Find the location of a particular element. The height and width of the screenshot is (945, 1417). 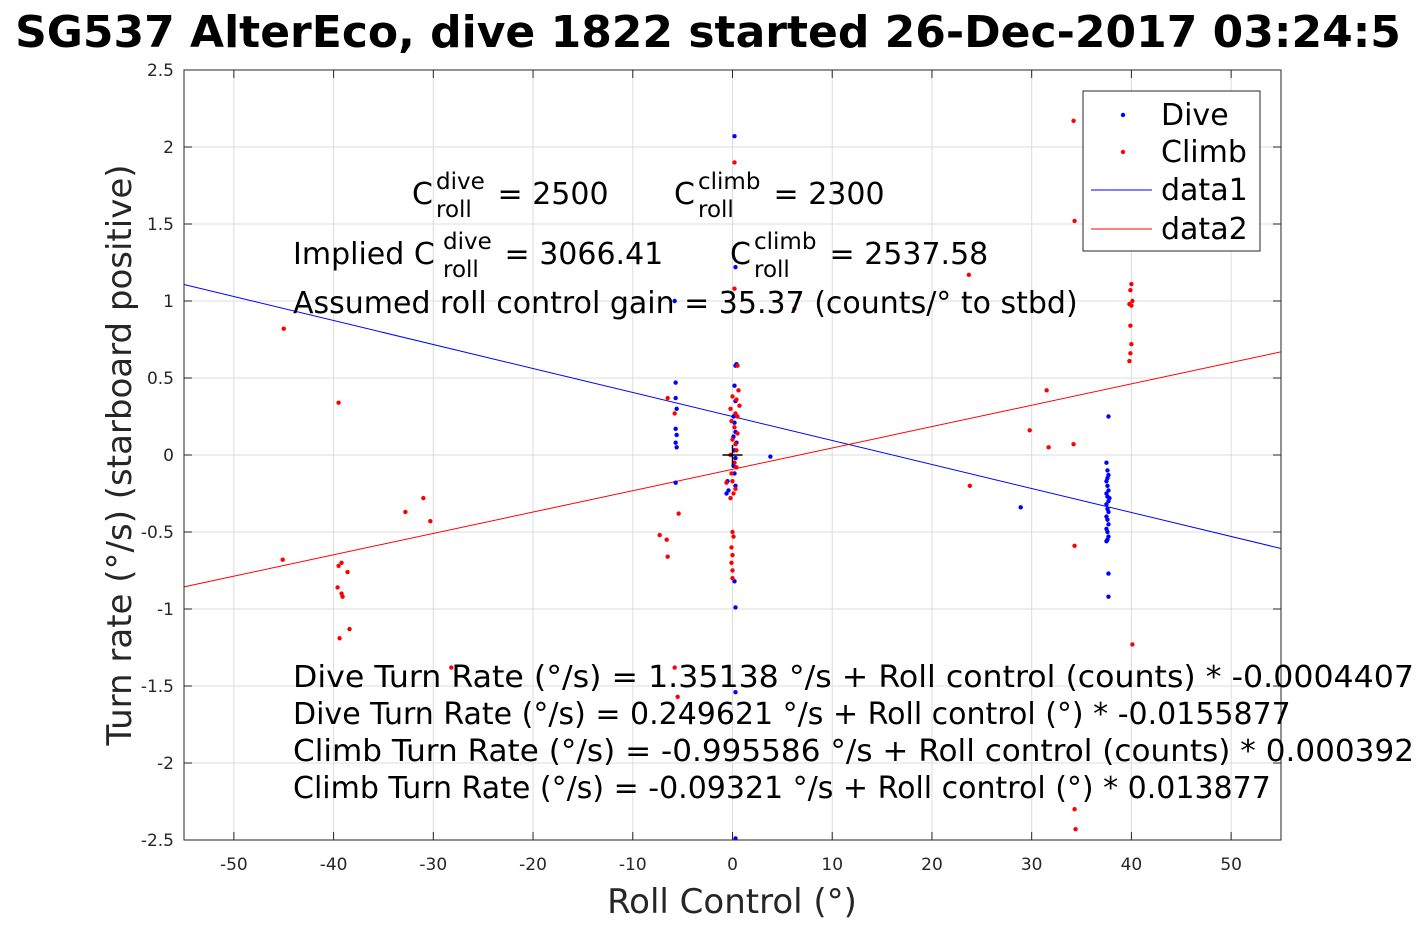

x-tick-label: 50 is located at coordinates (1231, 865).